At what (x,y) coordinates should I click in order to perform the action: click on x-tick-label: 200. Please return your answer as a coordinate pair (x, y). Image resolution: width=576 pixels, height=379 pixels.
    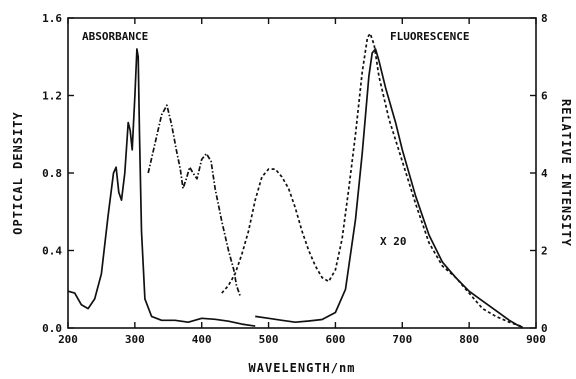
    Looking at the image, I should click on (68, 339).